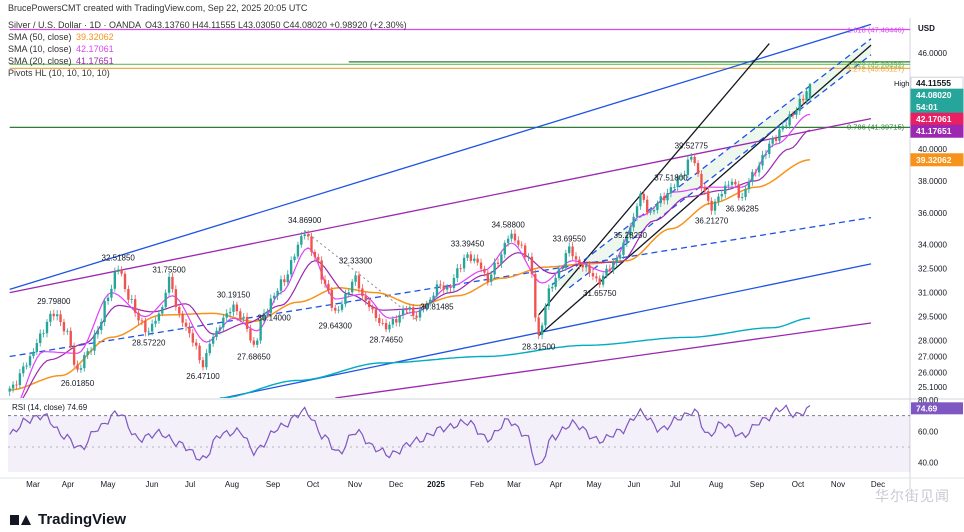 The image size is (964, 532). I want to click on price-tick: 28.0000, so click(932, 341).